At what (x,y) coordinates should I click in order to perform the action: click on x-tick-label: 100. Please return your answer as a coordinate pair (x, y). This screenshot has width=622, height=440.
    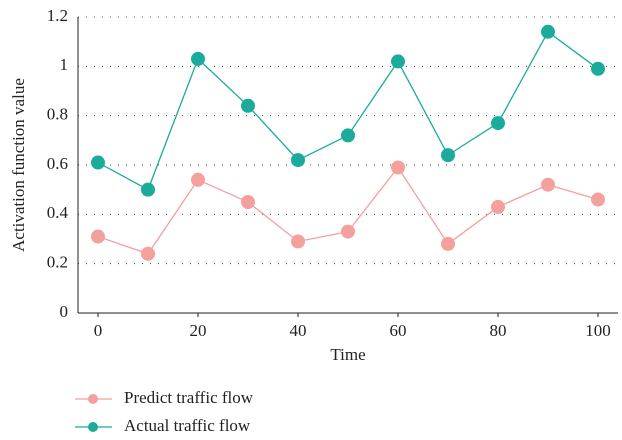
    Looking at the image, I should click on (598, 330).